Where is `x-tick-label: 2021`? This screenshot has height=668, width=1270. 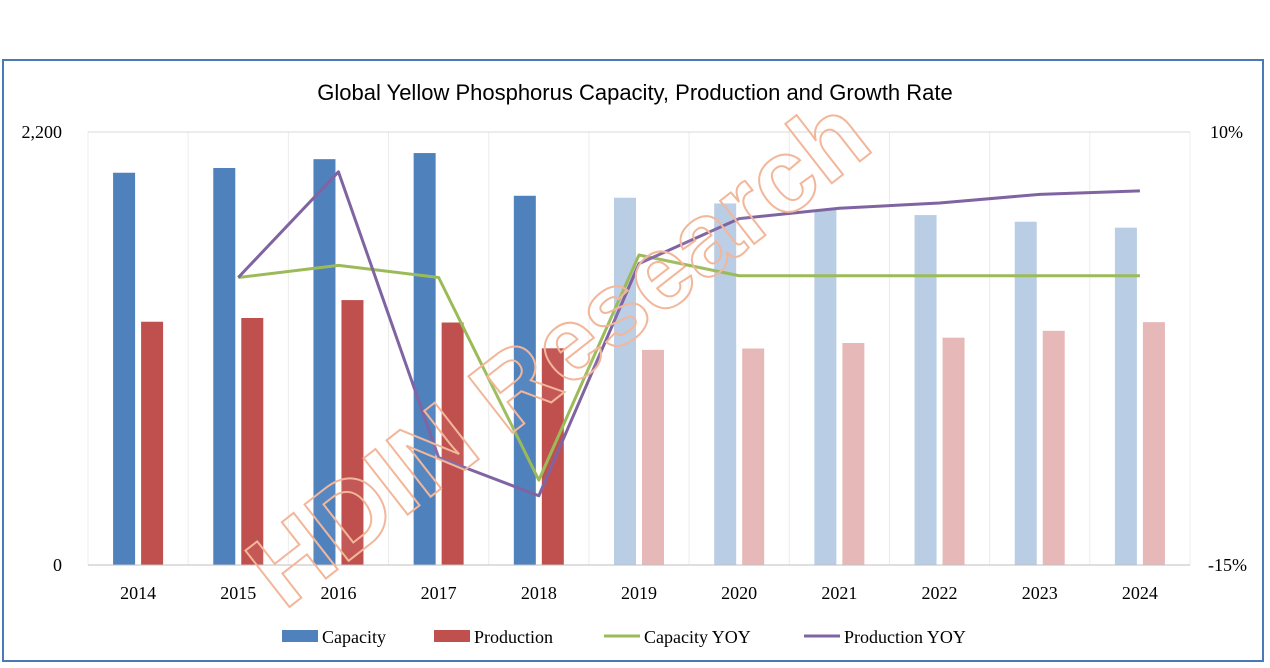 x-tick-label: 2021 is located at coordinates (839, 593).